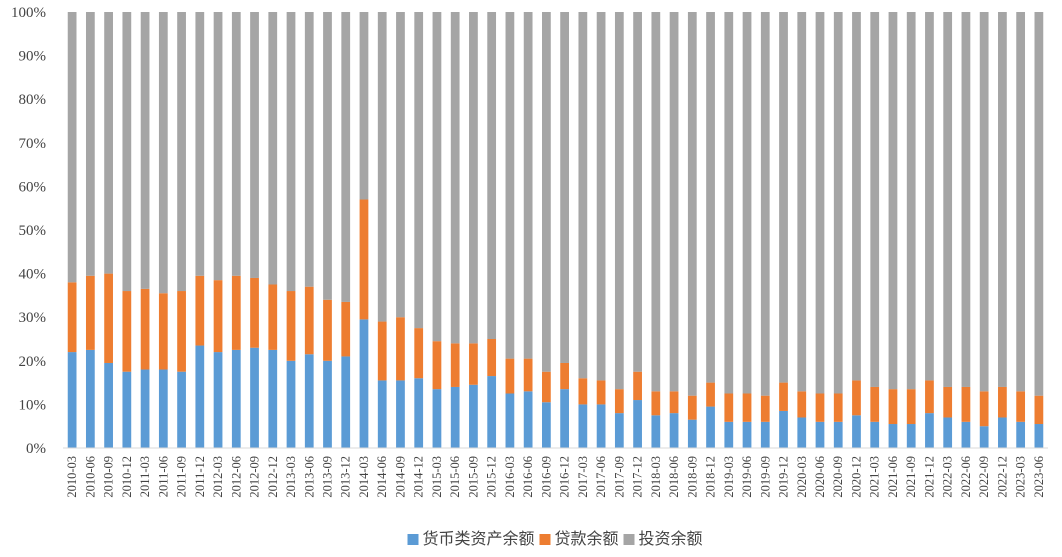 The height and width of the screenshot is (557, 1062). I want to click on x-tick-label: 2020-03, so click(802, 477).